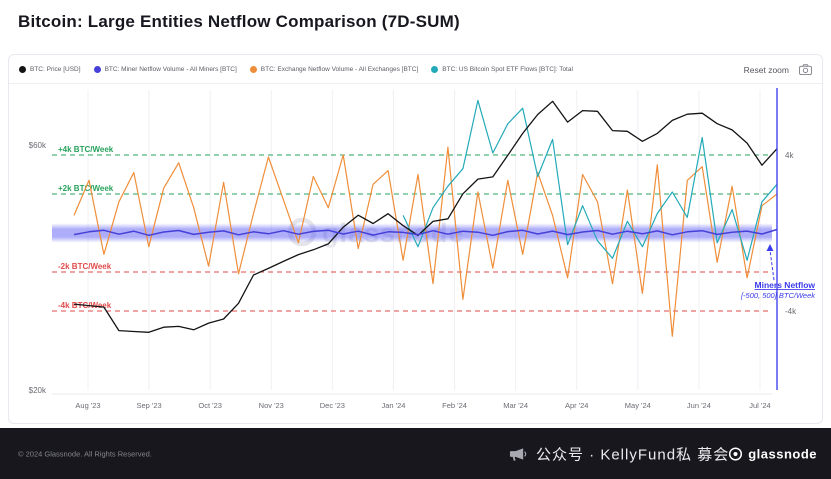  I want to click on svg-text: May '24, so click(638, 405).